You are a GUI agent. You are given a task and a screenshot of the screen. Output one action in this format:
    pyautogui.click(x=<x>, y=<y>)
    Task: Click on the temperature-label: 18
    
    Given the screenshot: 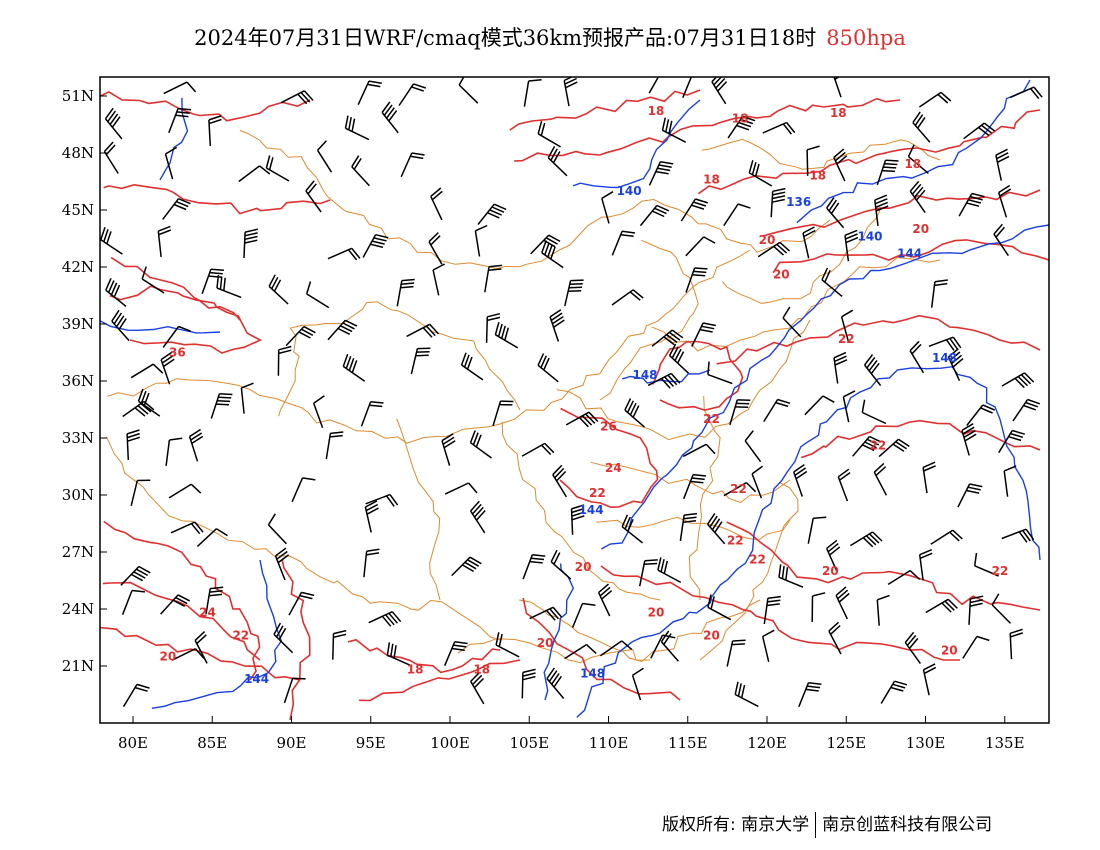 What is the action you would take?
    pyautogui.click(x=912, y=164)
    